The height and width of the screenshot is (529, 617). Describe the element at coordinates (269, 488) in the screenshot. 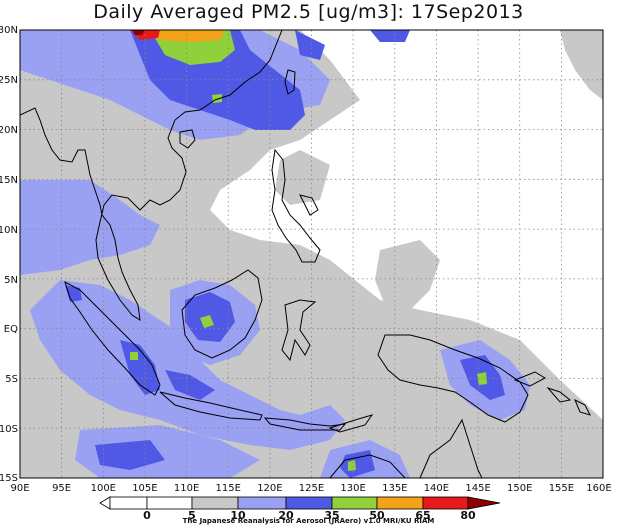

I see `lon-tick-label: 120E` at that location.